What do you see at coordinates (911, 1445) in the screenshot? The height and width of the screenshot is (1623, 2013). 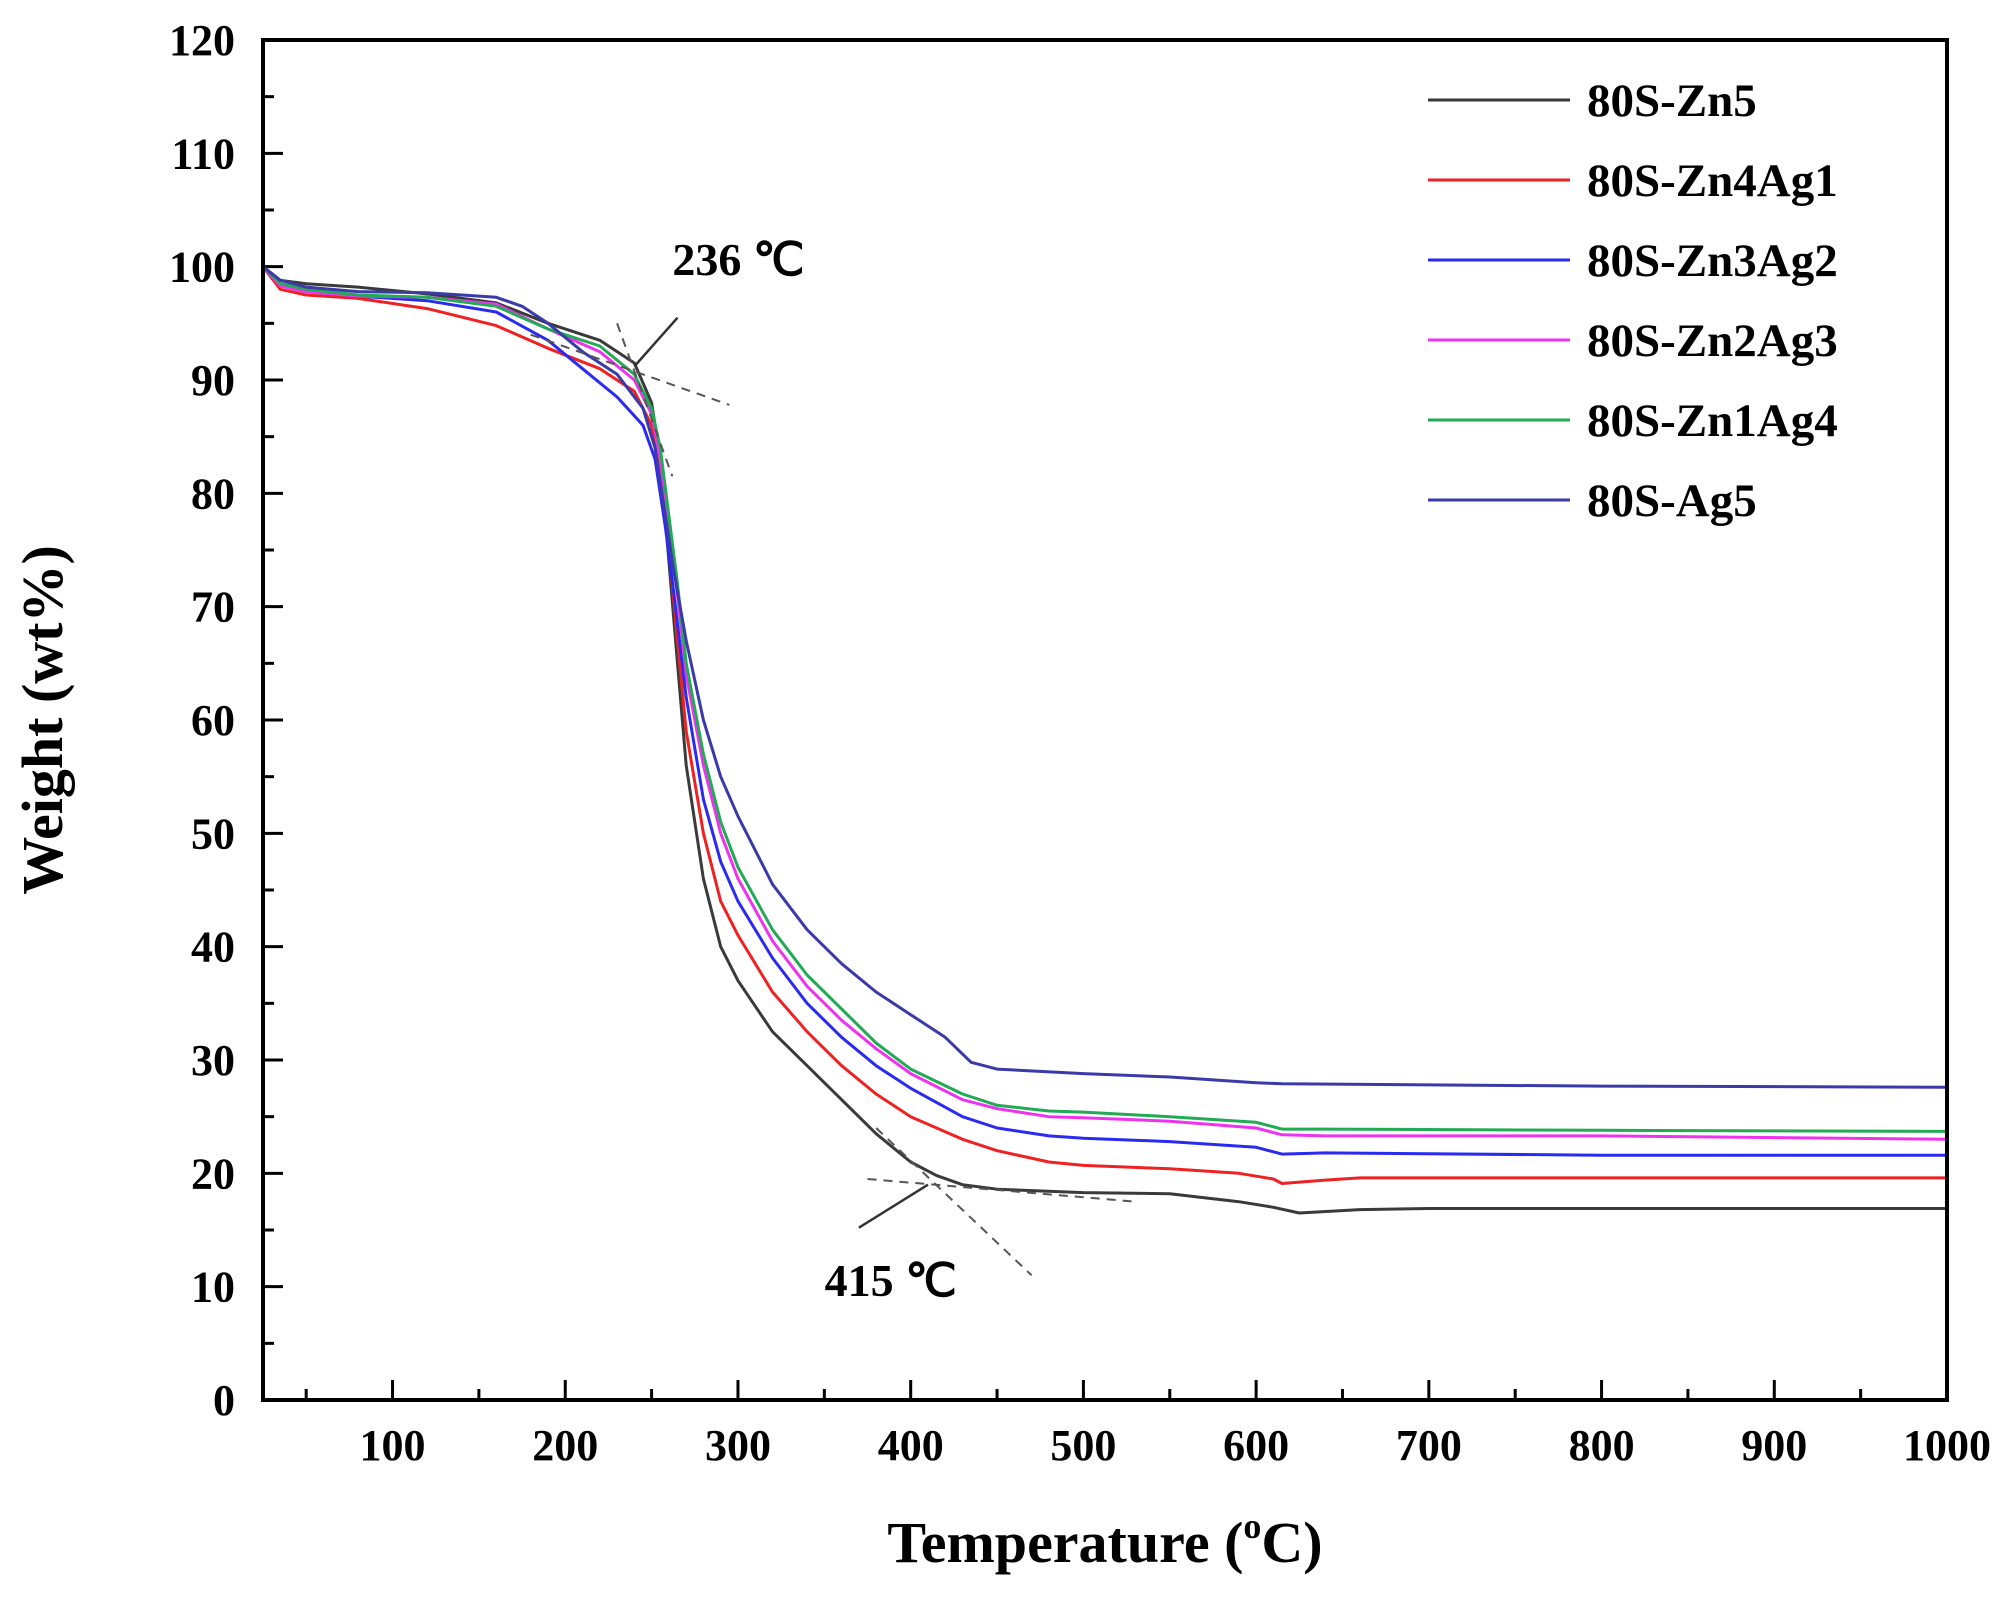 I see `x-tick-label: 400` at bounding box center [911, 1445].